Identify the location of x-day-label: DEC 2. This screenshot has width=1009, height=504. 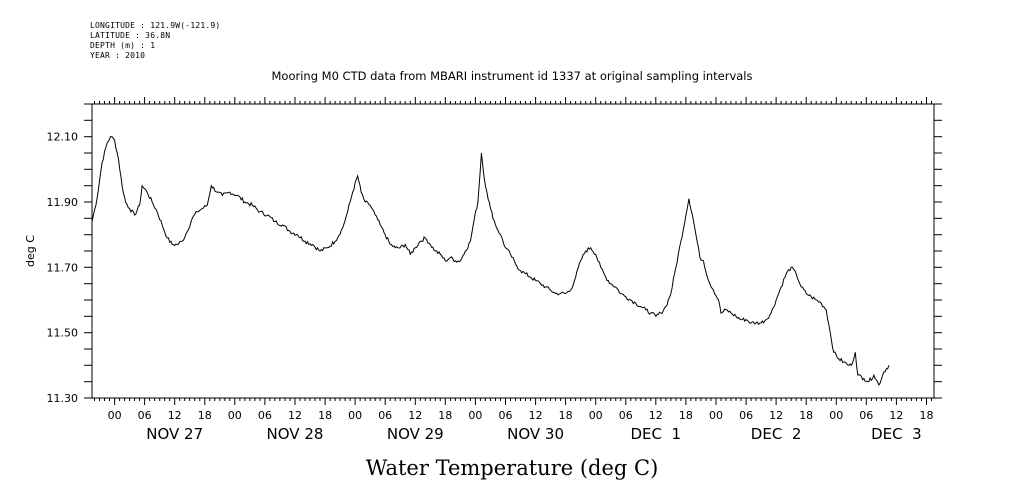
(776, 434).